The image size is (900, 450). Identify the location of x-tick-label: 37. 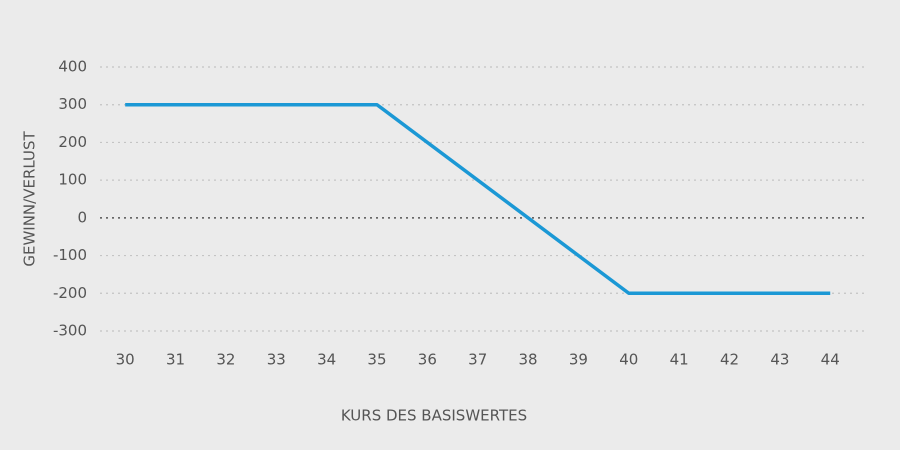
(477, 360).